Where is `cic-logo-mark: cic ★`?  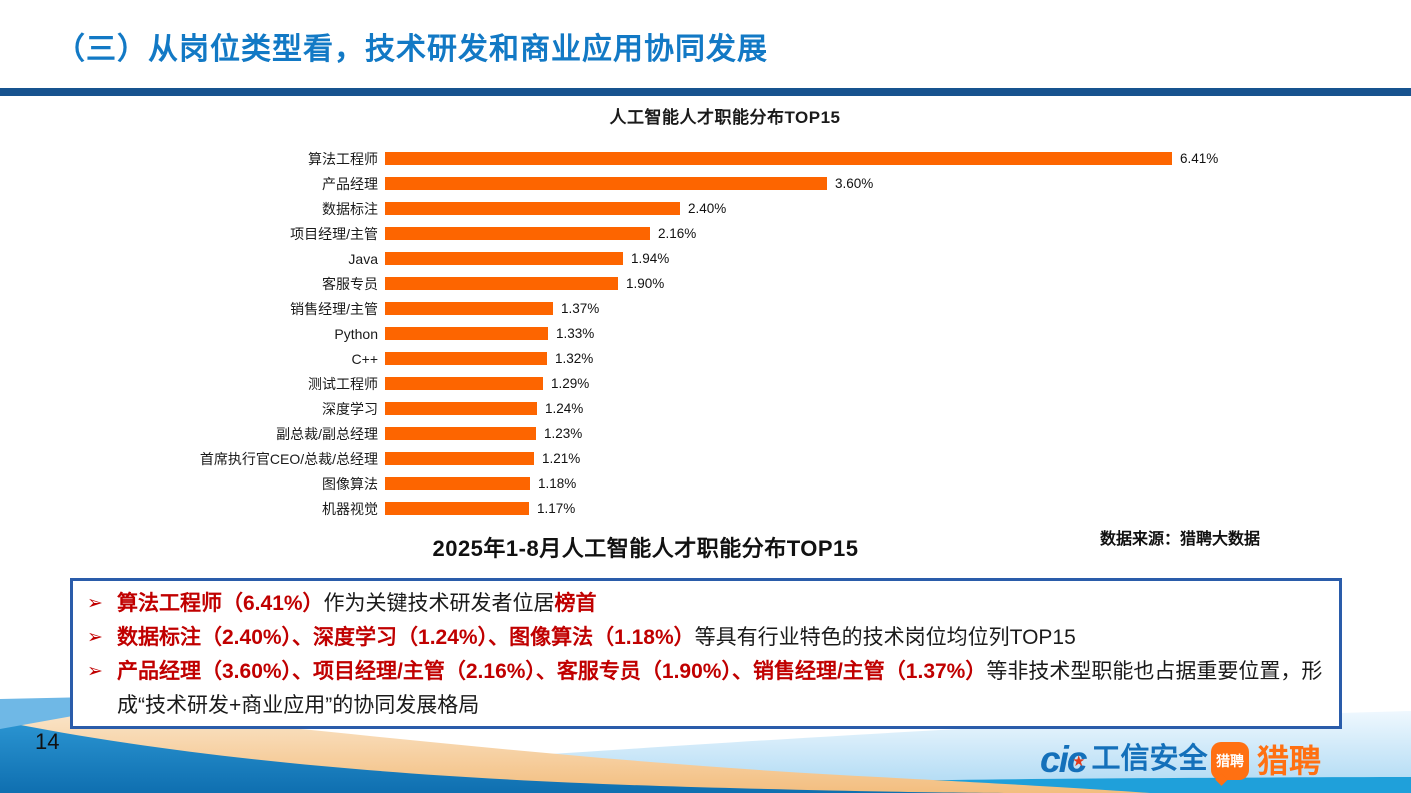
cic-logo-mark: cic ★ is located at coordinates (1063, 759).